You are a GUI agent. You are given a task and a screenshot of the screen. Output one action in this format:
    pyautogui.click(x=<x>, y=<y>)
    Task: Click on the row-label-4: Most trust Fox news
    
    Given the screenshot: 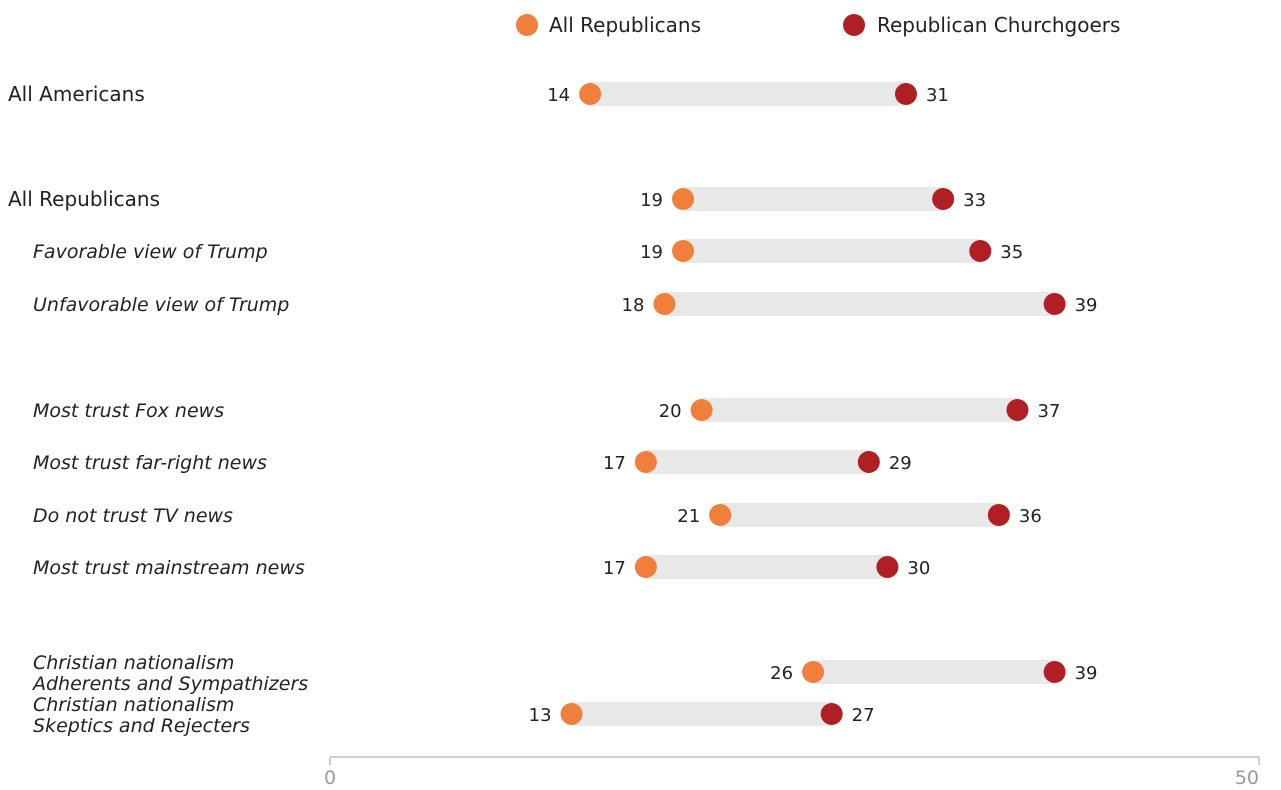 What is the action you would take?
    pyautogui.click(x=128, y=411)
    